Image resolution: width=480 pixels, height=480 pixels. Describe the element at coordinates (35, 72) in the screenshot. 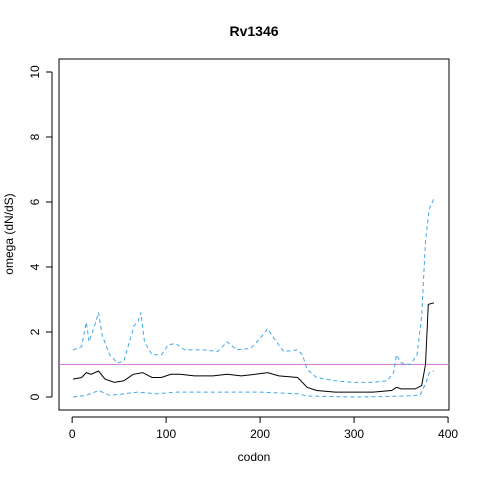

I see `y-tick-label: 10` at that location.